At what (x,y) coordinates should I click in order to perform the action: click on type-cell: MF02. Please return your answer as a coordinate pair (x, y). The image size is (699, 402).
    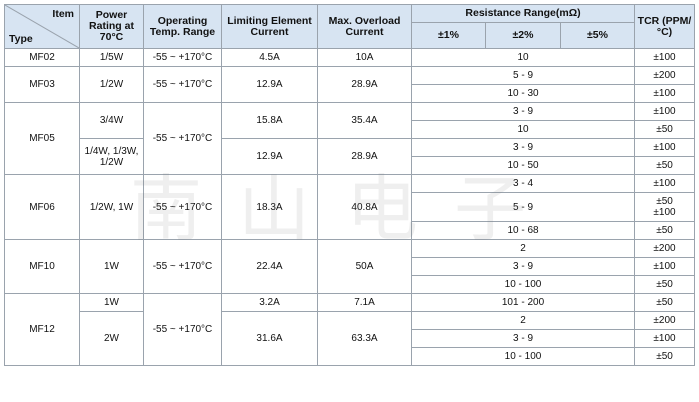
    Looking at the image, I should click on (42, 57).